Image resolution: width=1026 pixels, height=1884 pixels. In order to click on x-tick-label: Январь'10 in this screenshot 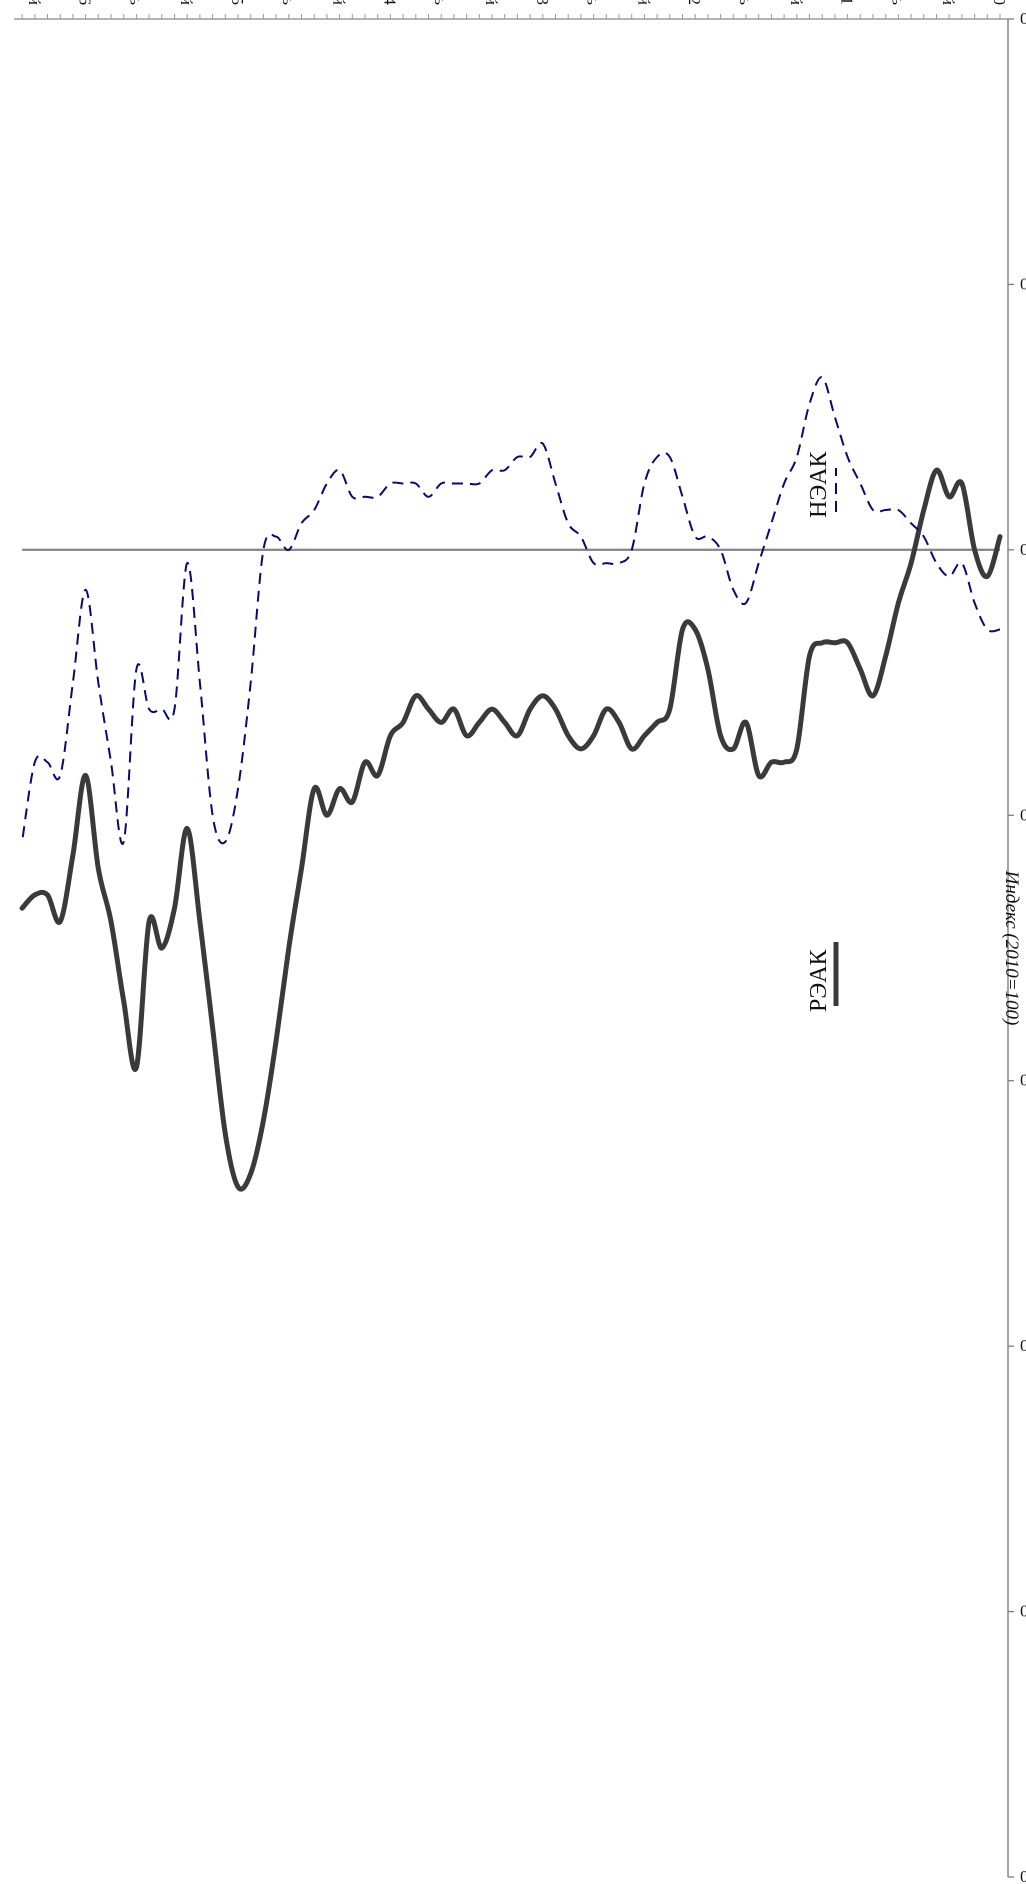, I will do `click(999, 2)`.